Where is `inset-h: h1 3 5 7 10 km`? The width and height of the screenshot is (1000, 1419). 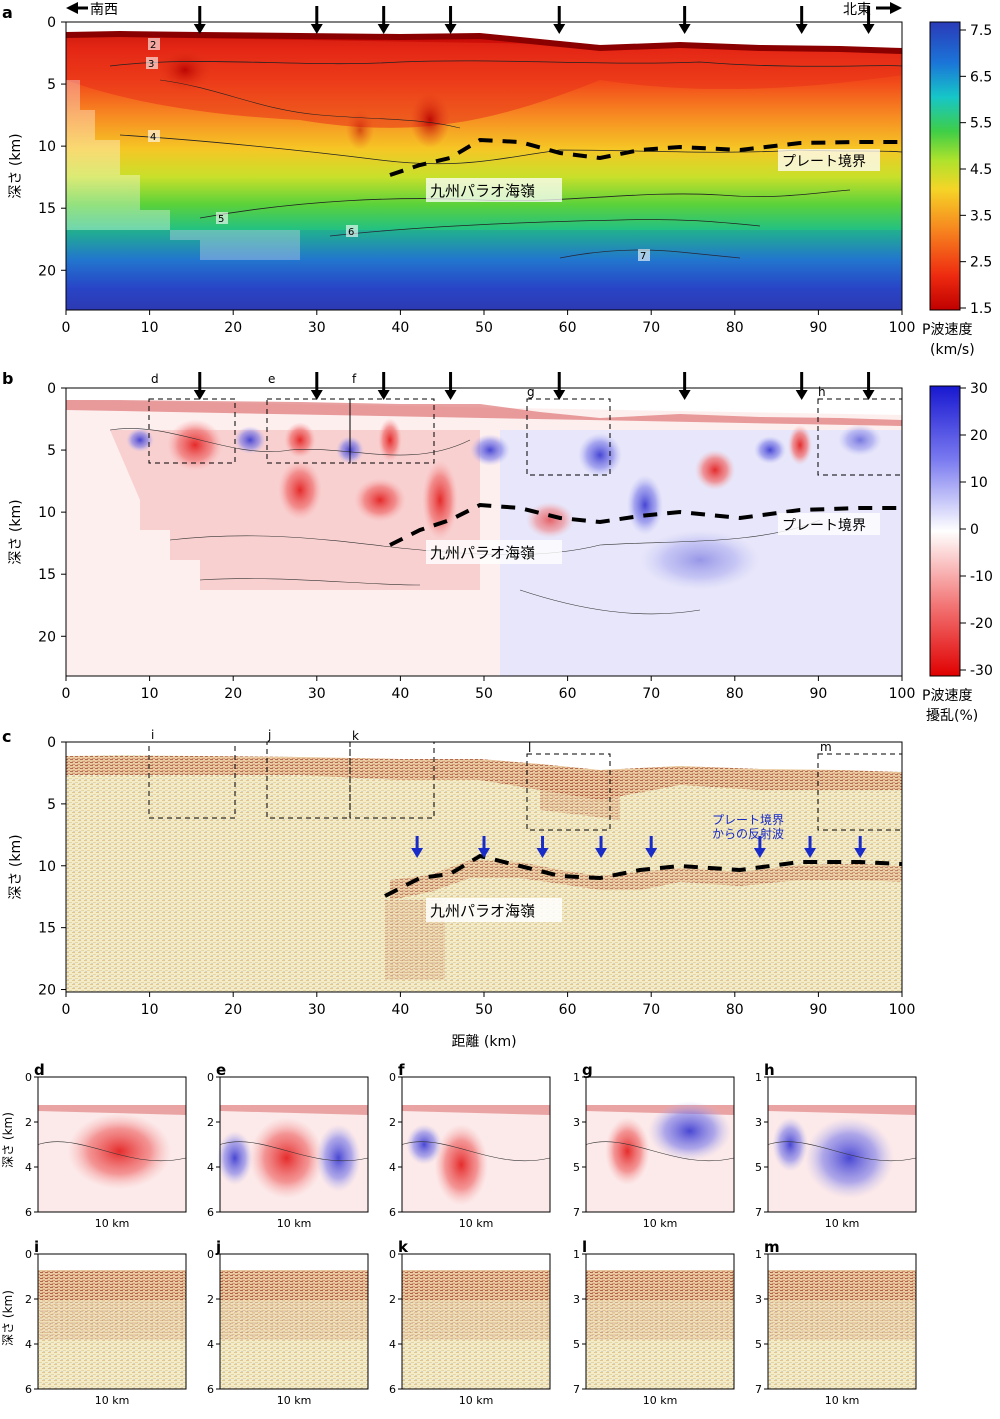 inset-h: h1 3 5 7 10 km is located at coordinates (836, 1145).